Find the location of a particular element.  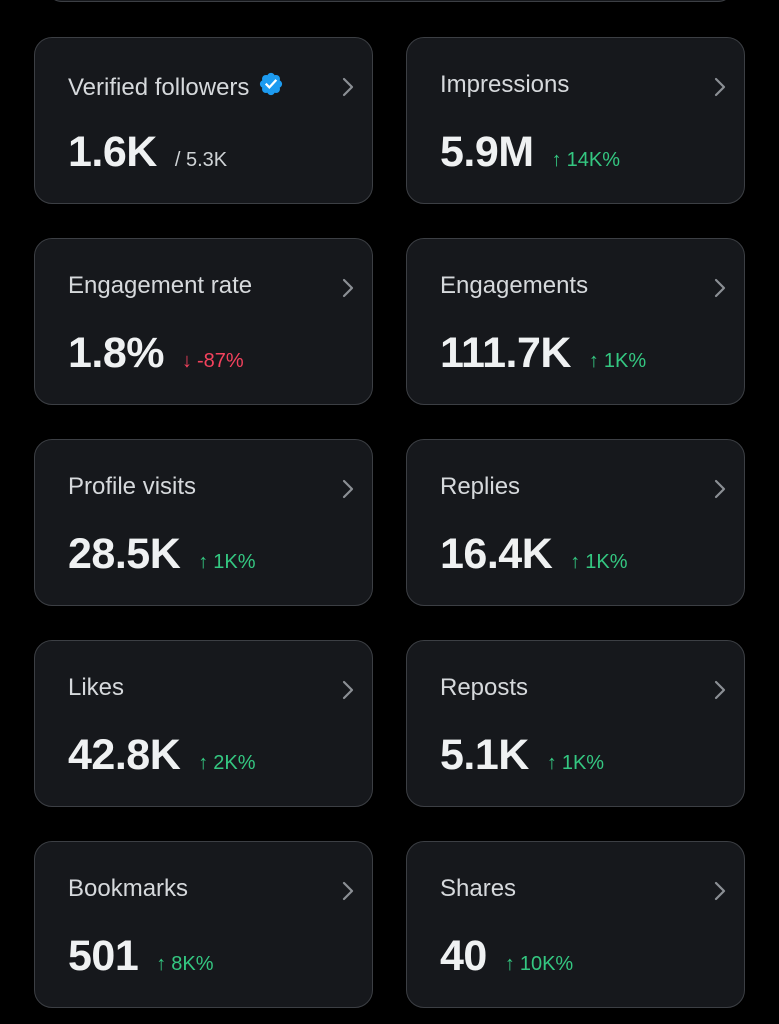

metric-delta: ↑ 10K% is located at coordinates (539, 964).